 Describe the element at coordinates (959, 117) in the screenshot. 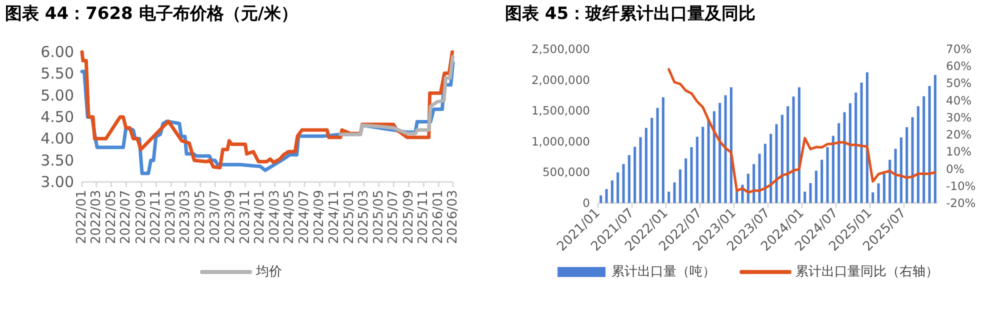

I see `y2-tick-label: 30%` at that location.